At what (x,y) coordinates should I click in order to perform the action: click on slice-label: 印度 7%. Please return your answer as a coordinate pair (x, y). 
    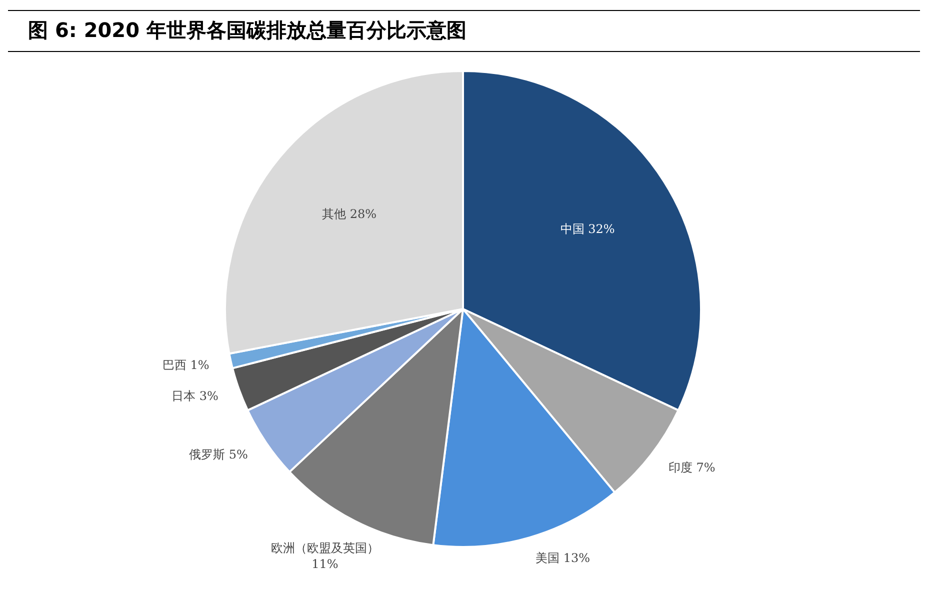
    Looking at the image, I should click on (692, 467).